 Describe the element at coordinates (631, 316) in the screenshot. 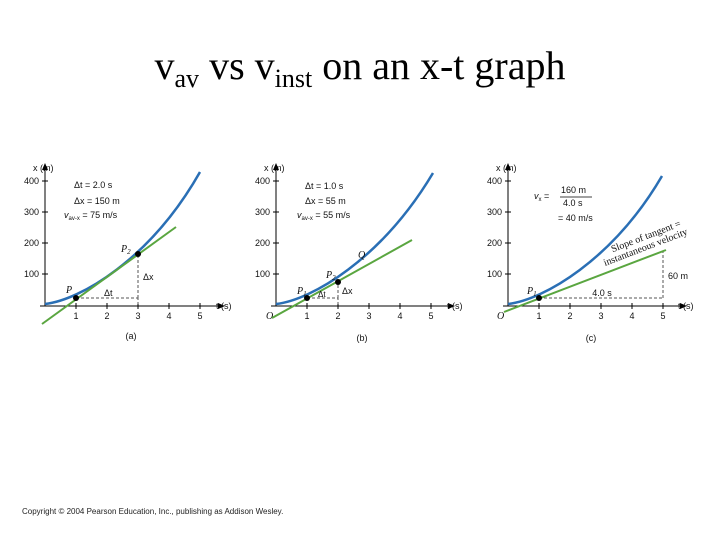

I see `panel-c-x-tick-4: 4` at that location.